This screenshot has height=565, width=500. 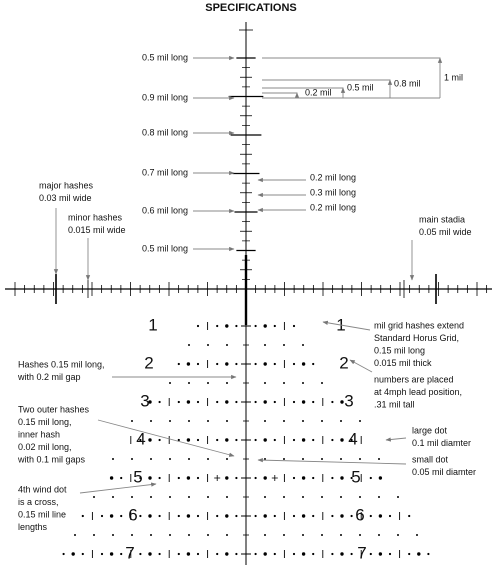 What do you see at coordinates (394, 404) in the screenshot?
I see `note-text: .31 mil tall` at bounding box center [394, 404].